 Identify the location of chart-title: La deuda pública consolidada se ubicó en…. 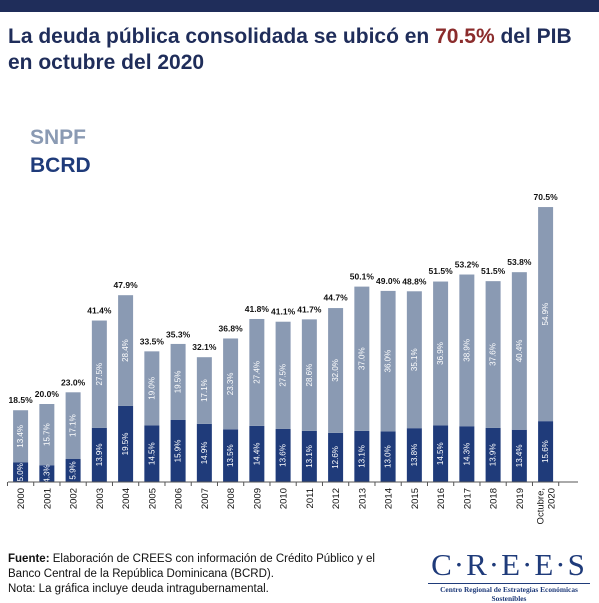
(300, 50).